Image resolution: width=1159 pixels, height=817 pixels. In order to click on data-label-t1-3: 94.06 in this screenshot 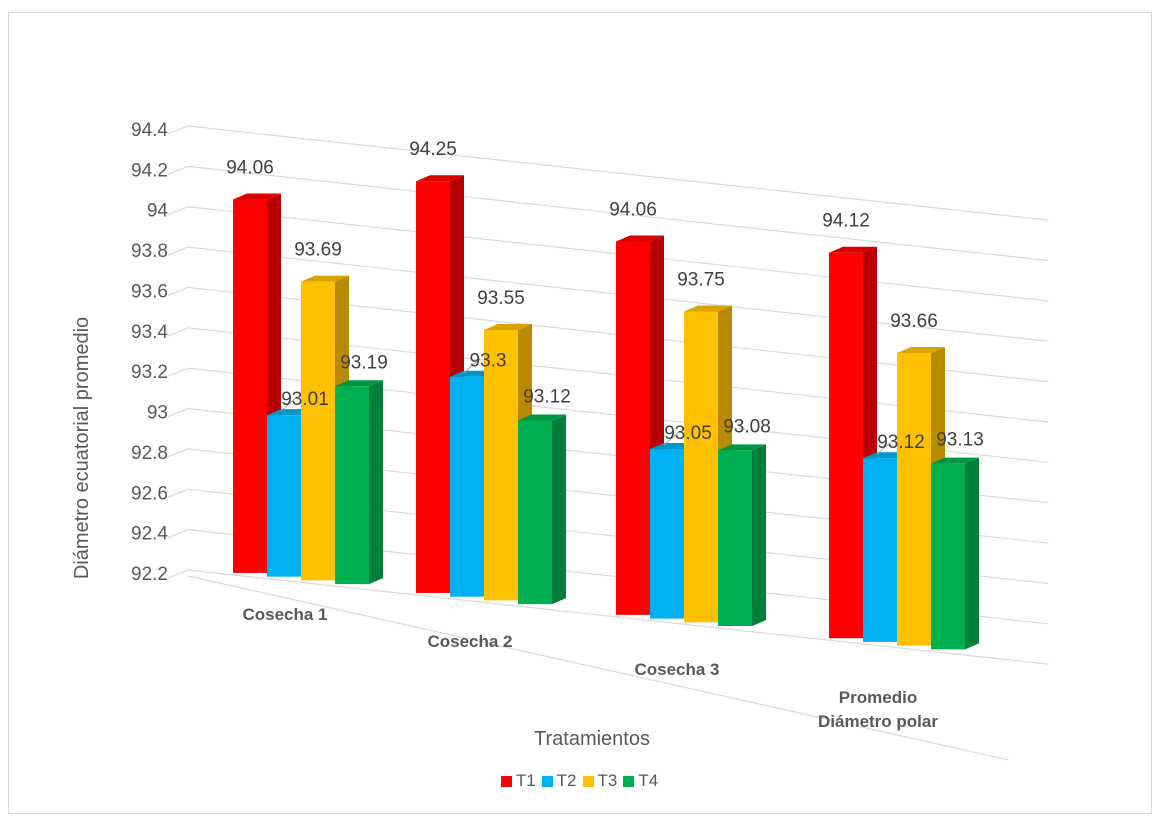, I will do `click(633, 209)`.